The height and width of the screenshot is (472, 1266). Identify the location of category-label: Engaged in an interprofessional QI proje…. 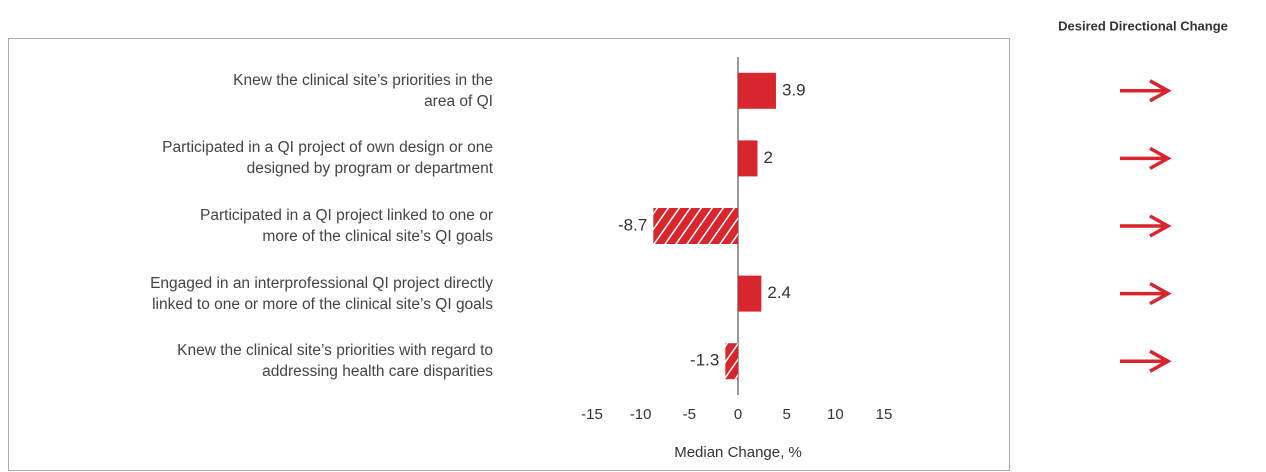
(321, 293).